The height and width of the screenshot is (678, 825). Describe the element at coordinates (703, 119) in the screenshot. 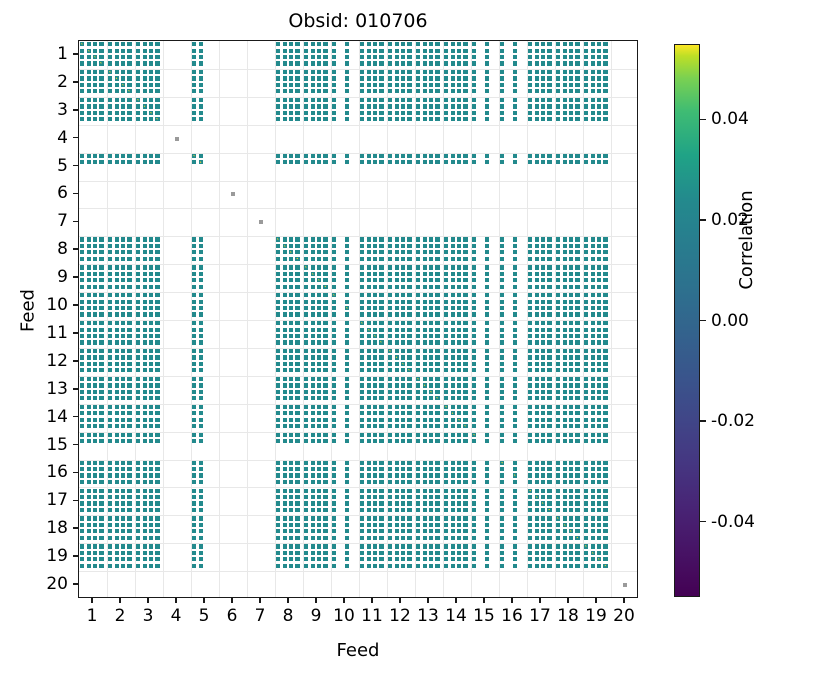

I see `colorbar-tick-mark` at that location.